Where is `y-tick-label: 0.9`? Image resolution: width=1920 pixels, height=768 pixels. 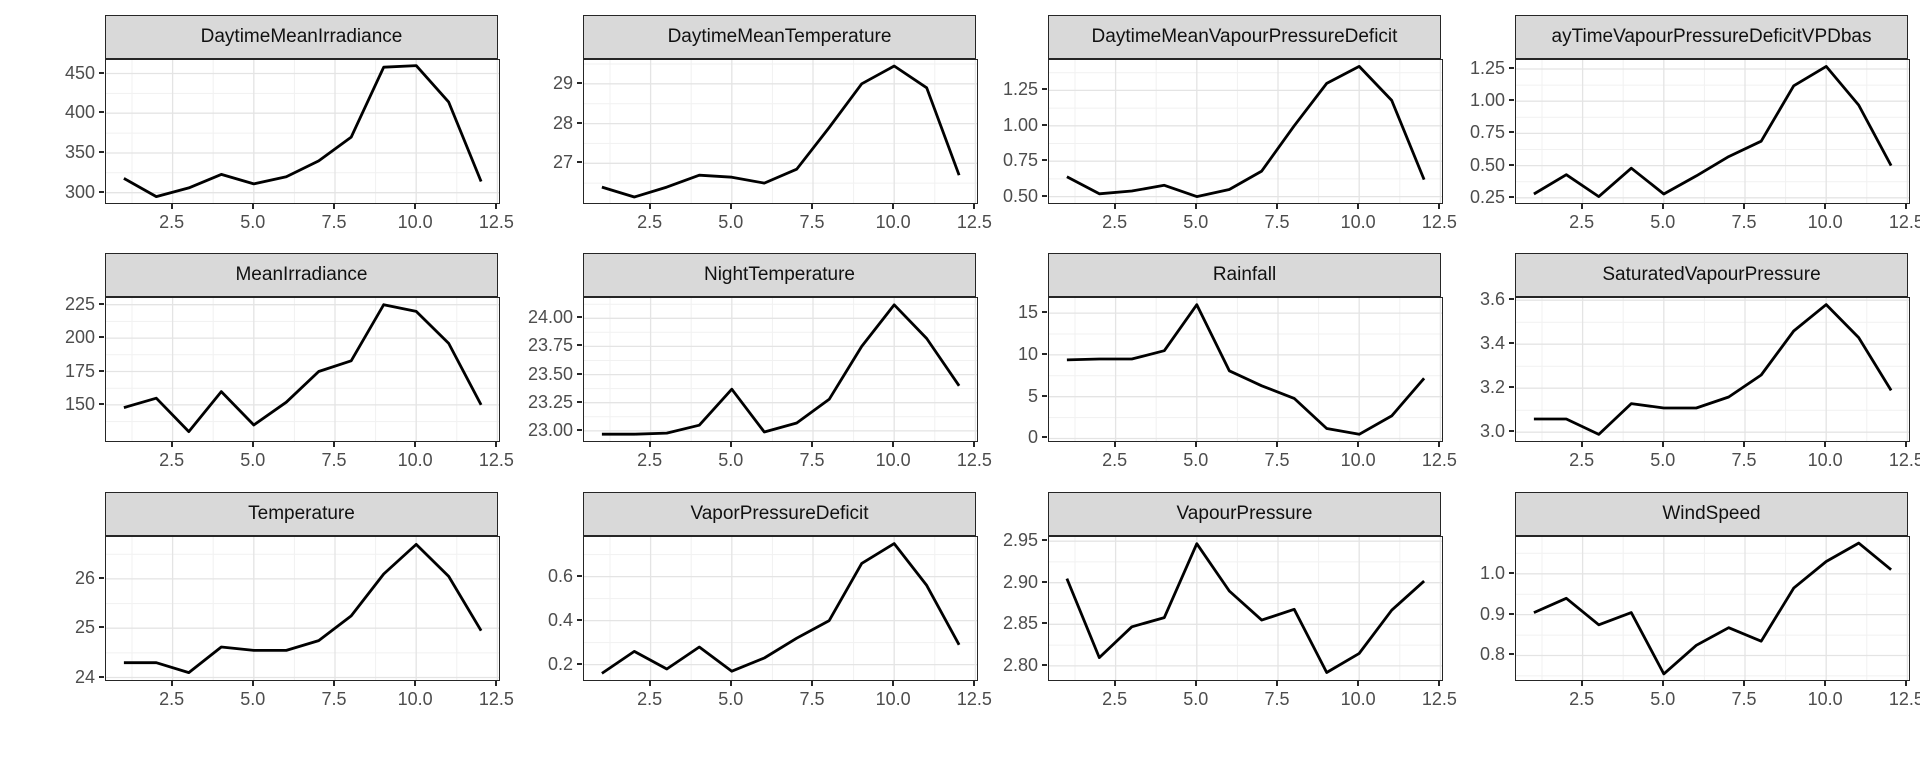
y-tick-label: 0.9 is located at coordinates (1492, 613).